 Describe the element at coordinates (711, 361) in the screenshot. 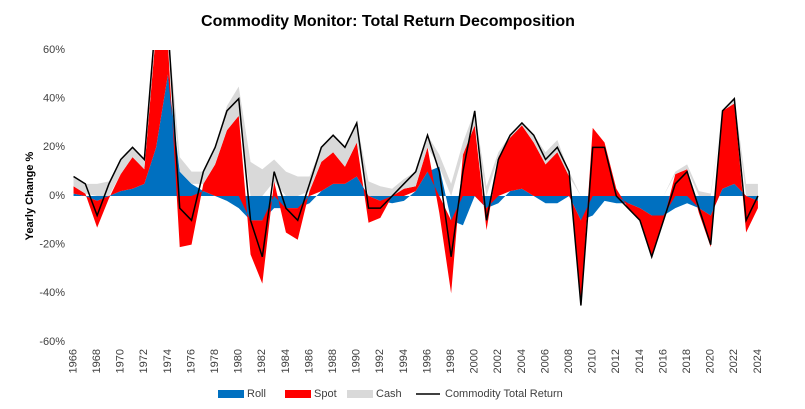

I see `x-tick-label: 2020` at that location.